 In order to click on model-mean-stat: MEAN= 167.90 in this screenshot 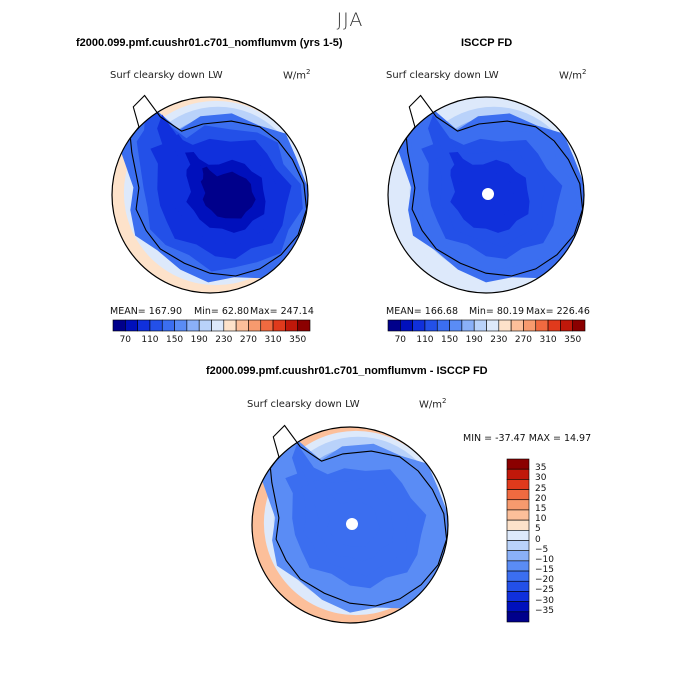, I will do `click(146, 311)`.